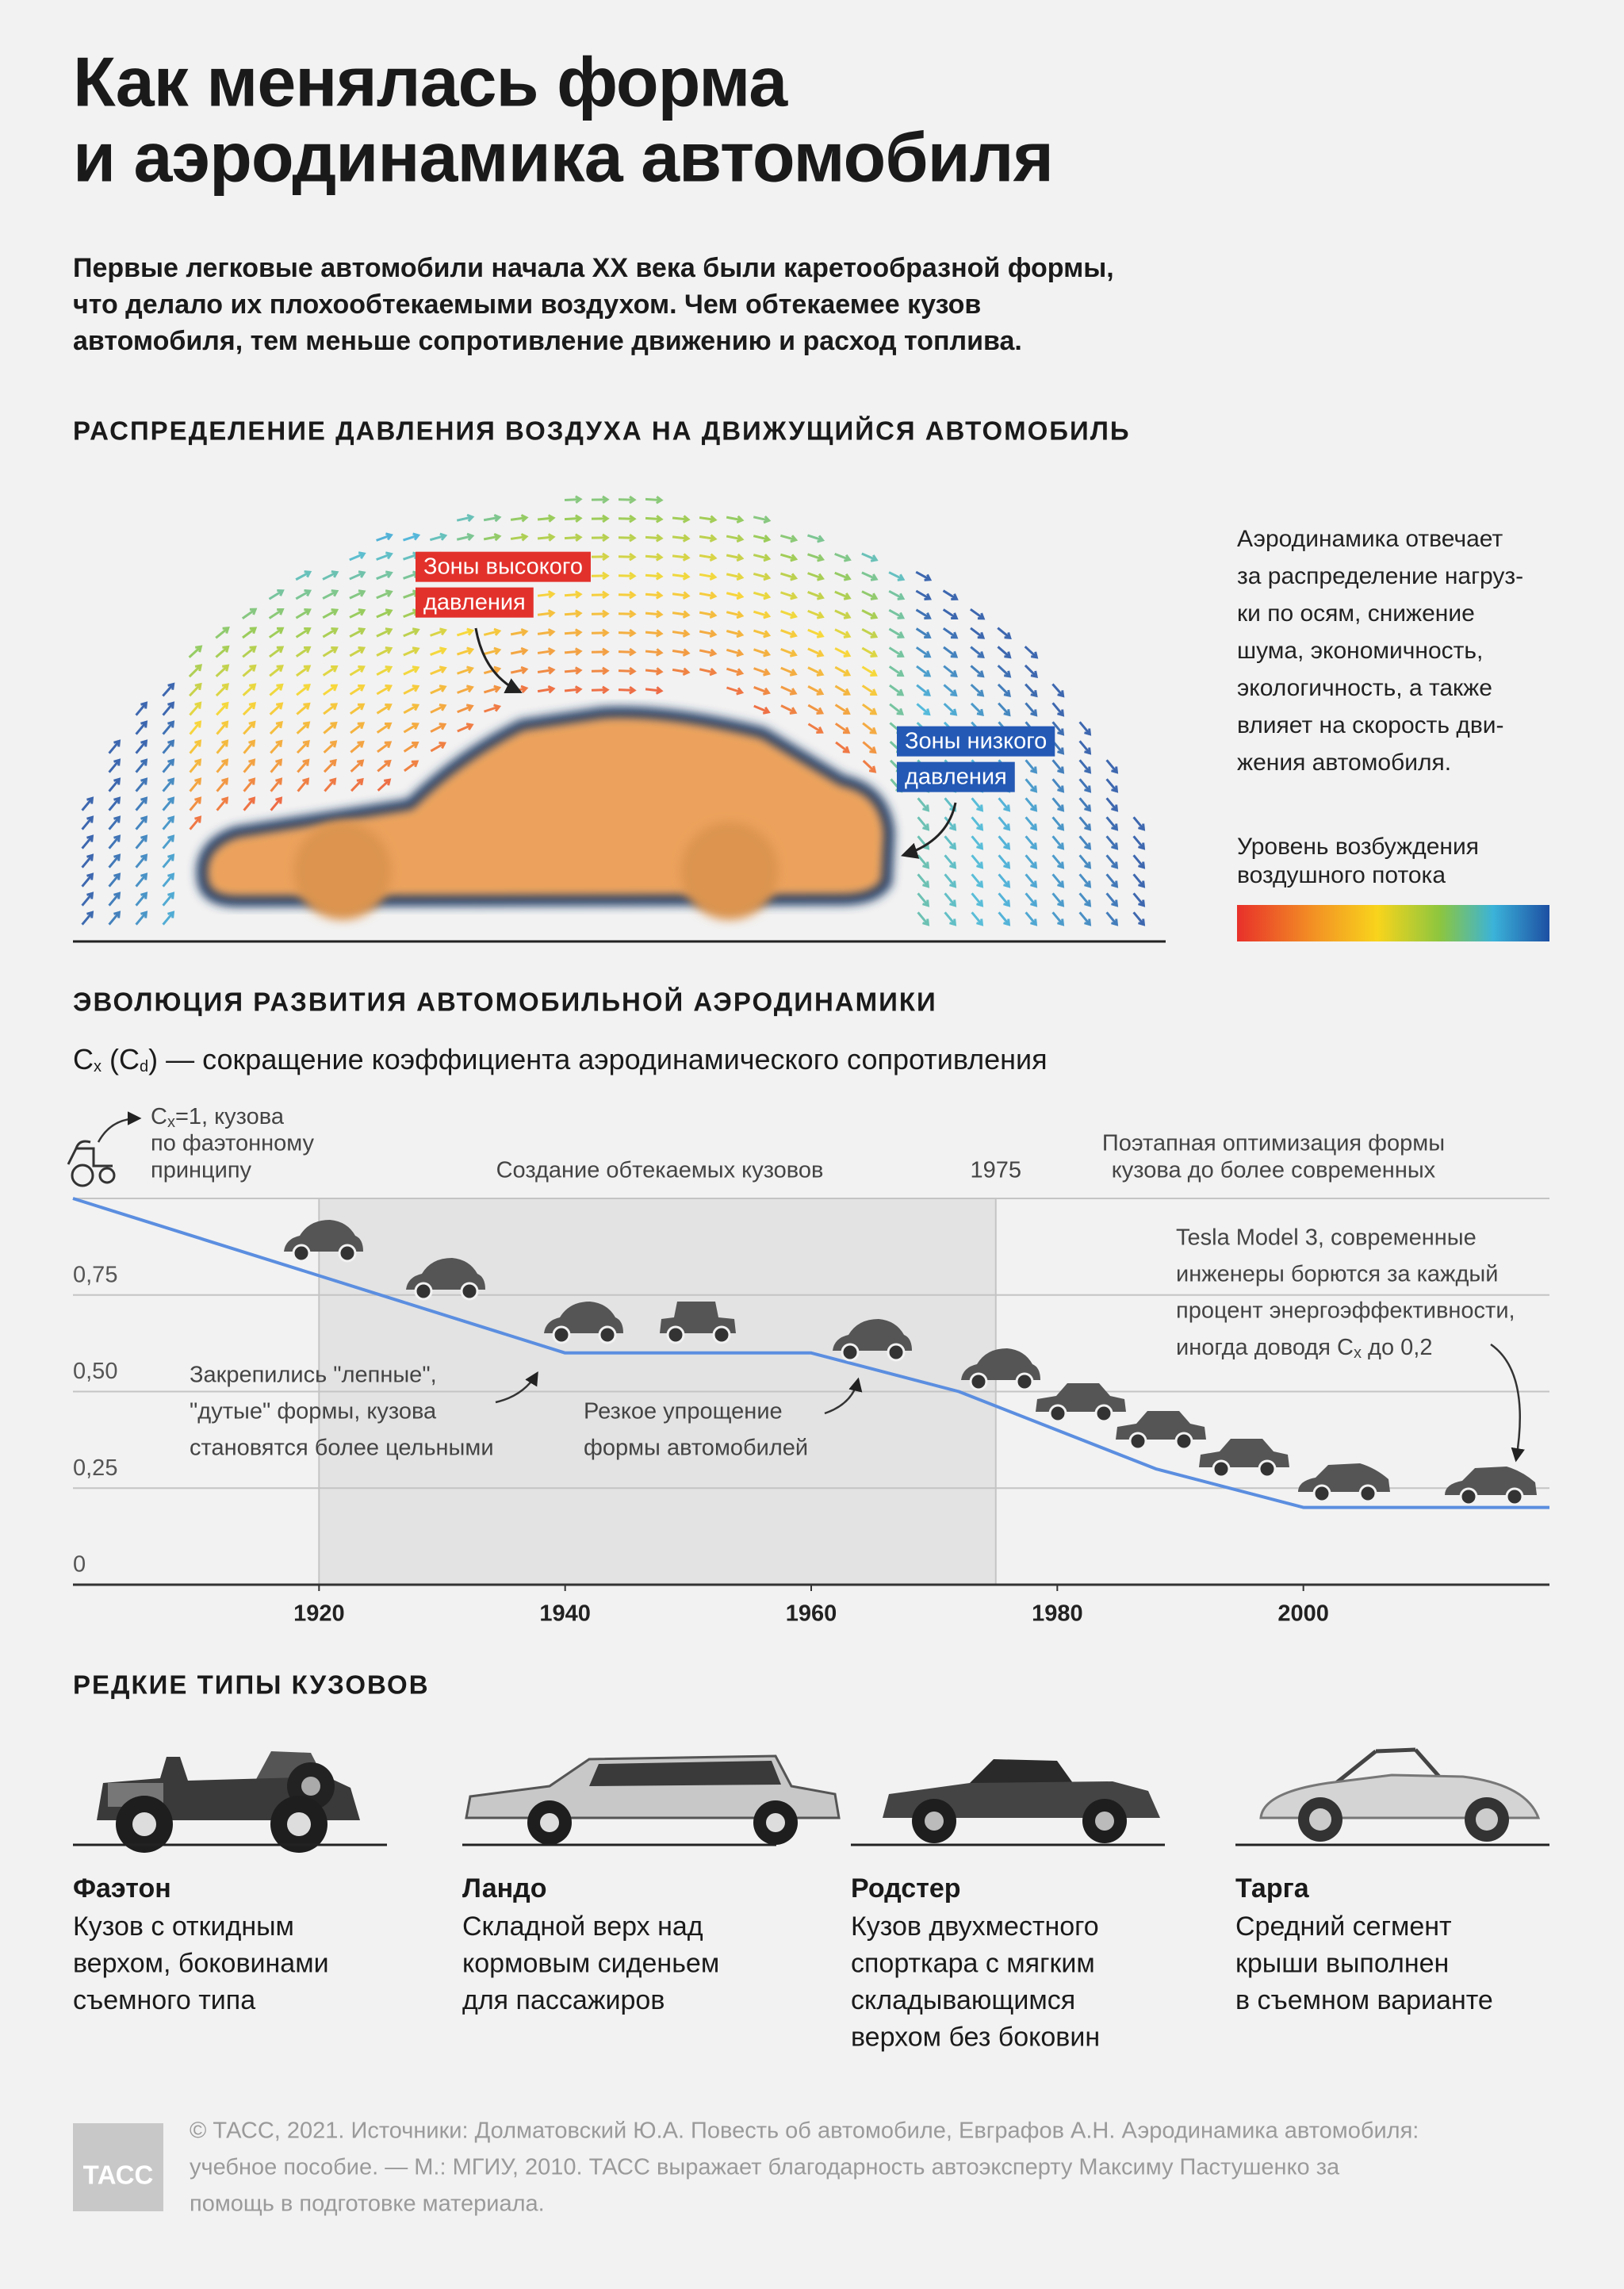 This screenshot has height=2289, width=1624. Describe the element at coordinates (963, 2000) in the screenshot. I see `body-type-description: складывающимся` at that location.